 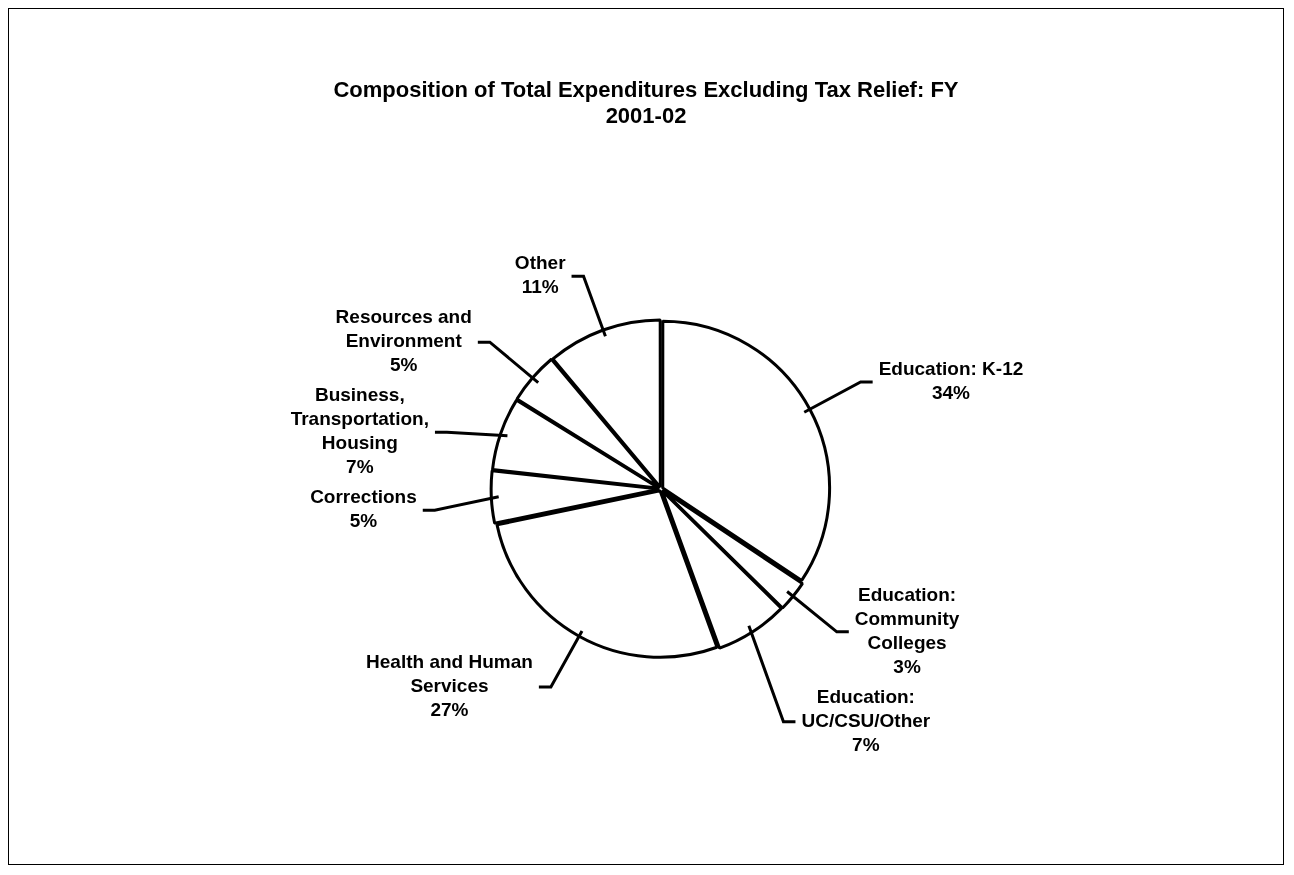 I want to click on data-label: 34%, so click(x=951, y=393).